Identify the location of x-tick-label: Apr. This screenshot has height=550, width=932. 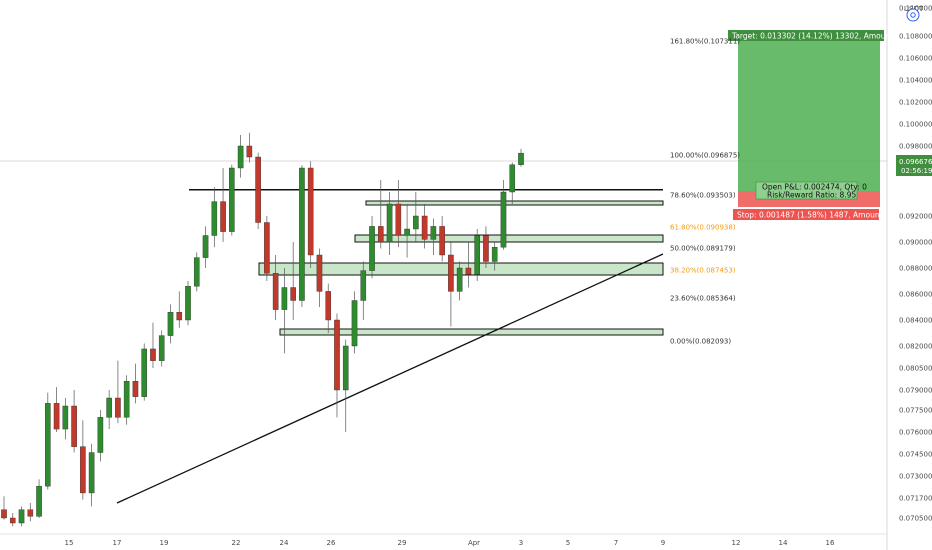
(474, 543).